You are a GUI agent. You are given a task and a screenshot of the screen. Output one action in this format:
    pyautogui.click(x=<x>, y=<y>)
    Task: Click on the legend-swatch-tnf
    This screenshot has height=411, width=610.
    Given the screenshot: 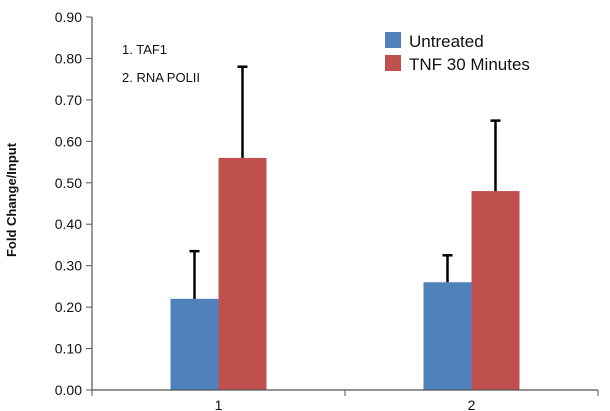 What is the action you would take?
    pyautogui.click(x=393, y=63)
    